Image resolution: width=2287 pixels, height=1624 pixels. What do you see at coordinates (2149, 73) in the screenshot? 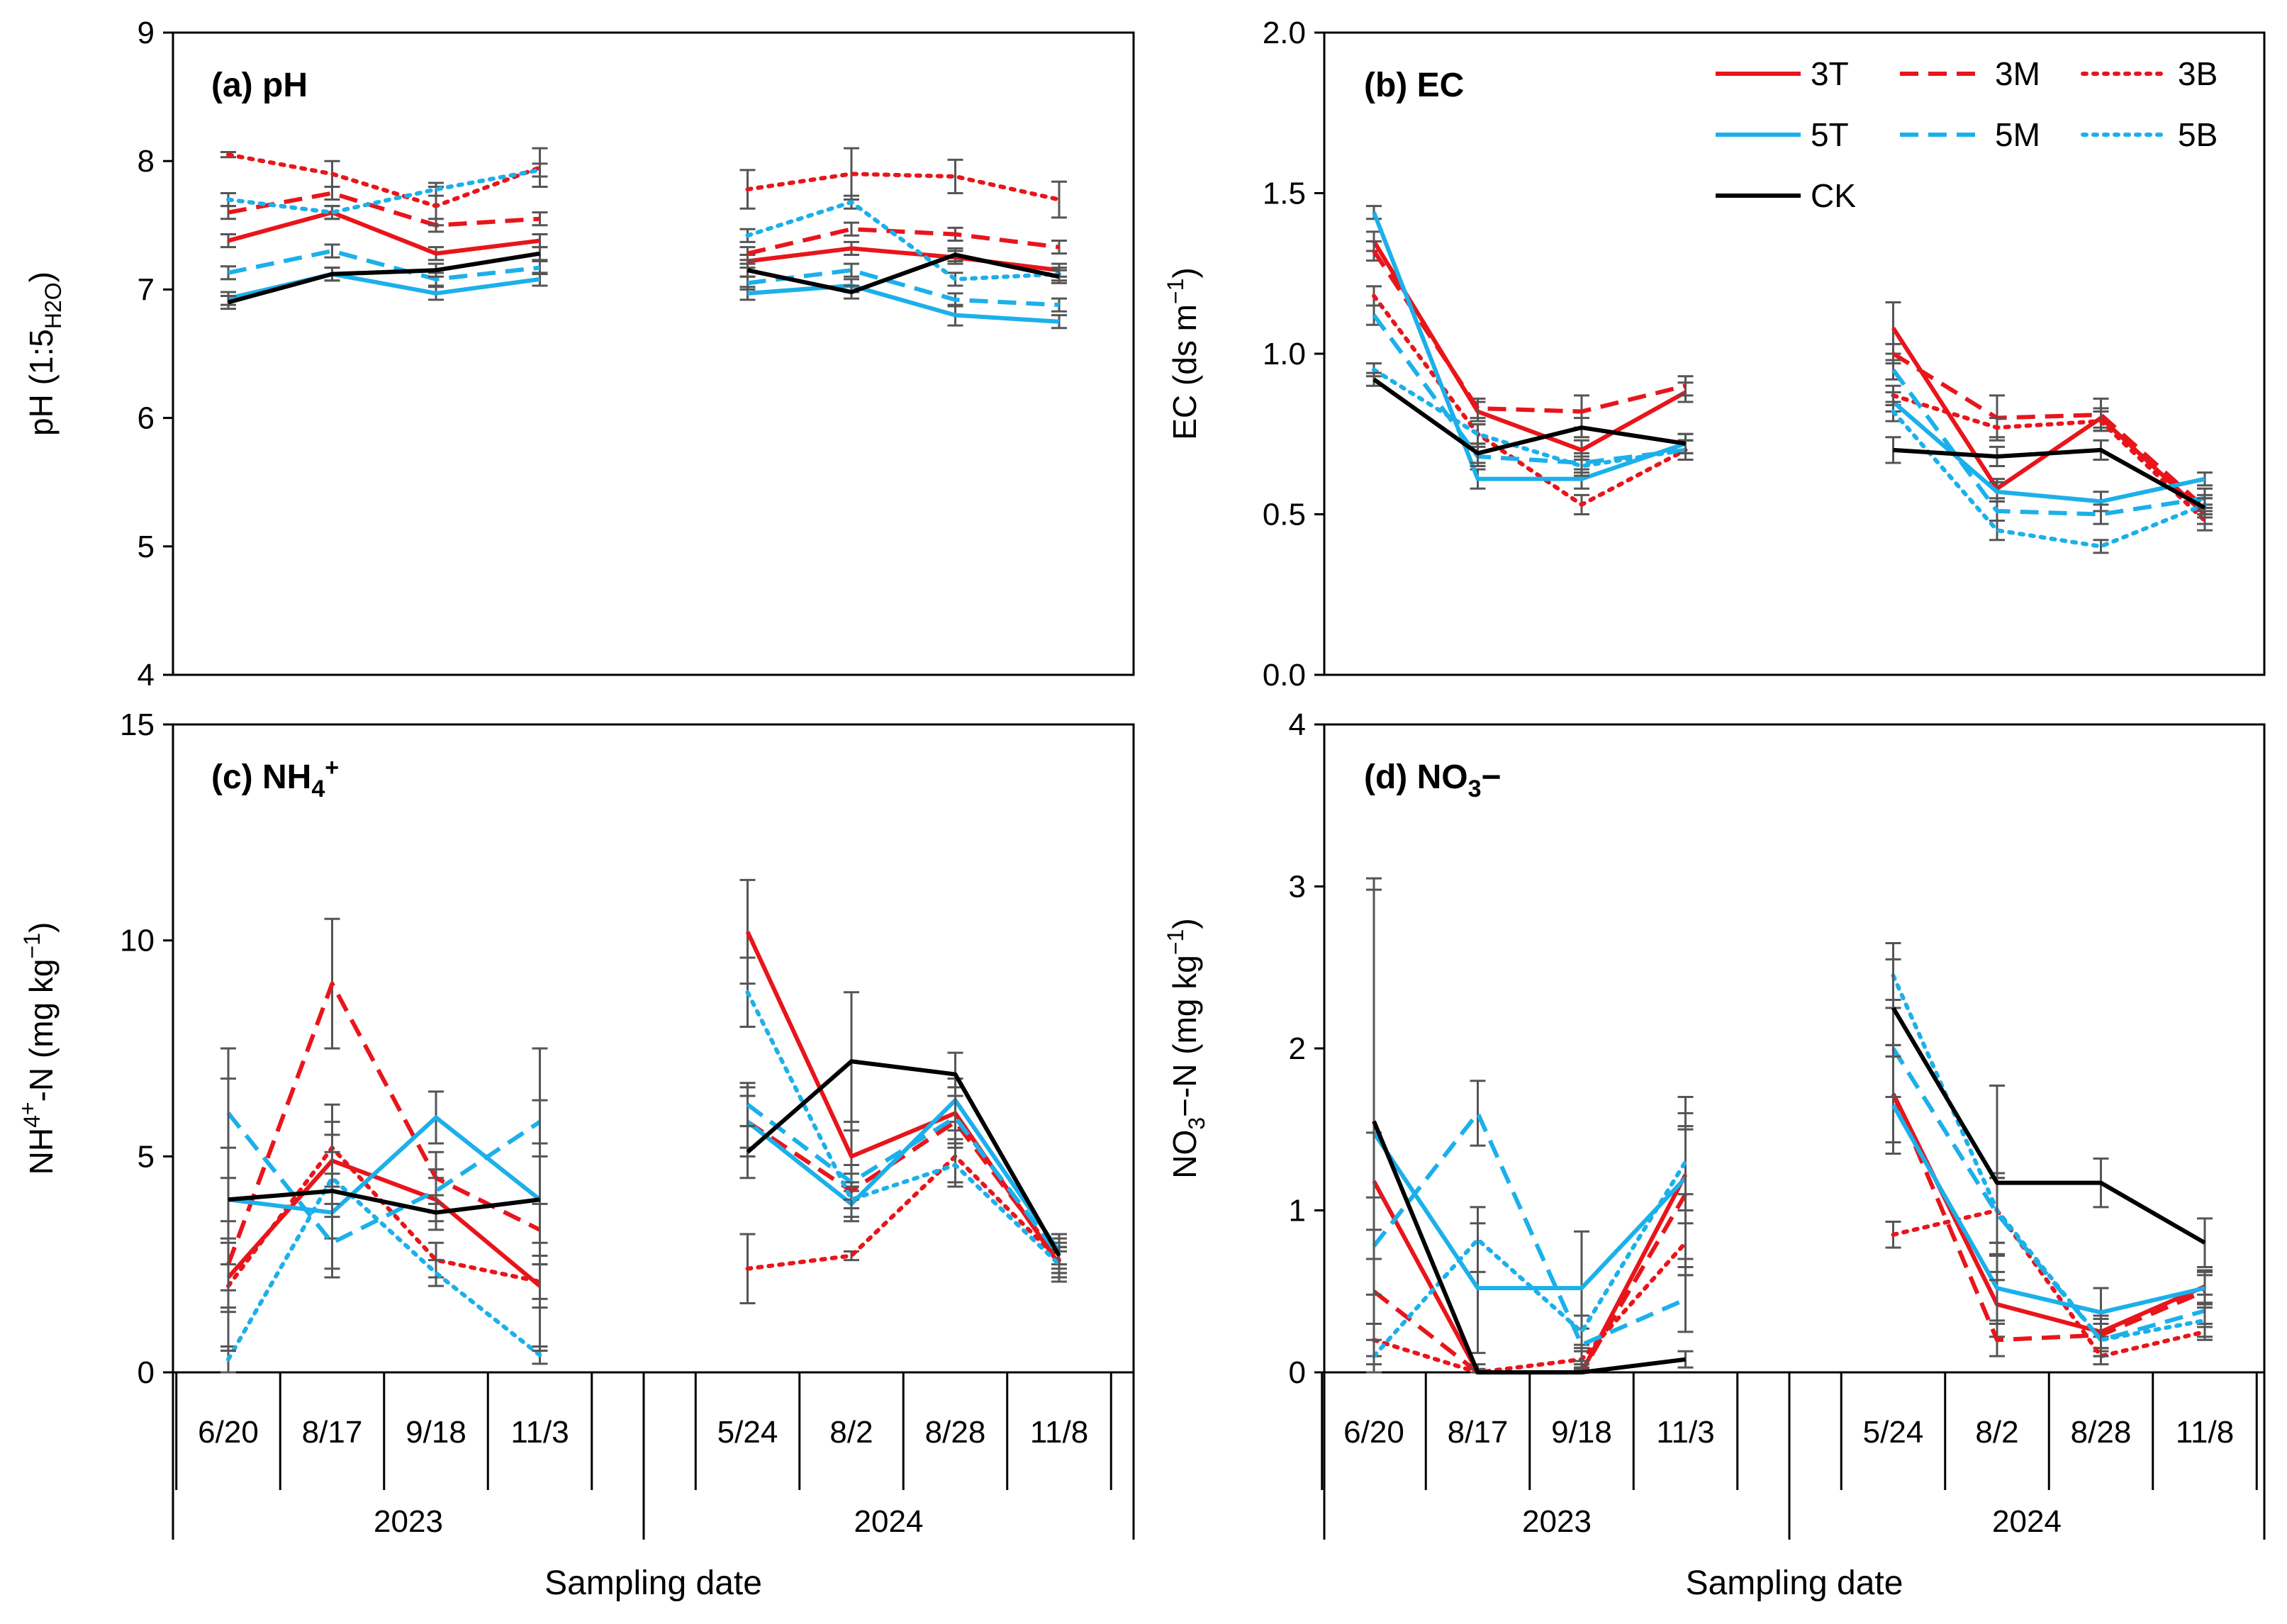
I see `legend-item-3B: 3B` at bounding box center [2149, 73].